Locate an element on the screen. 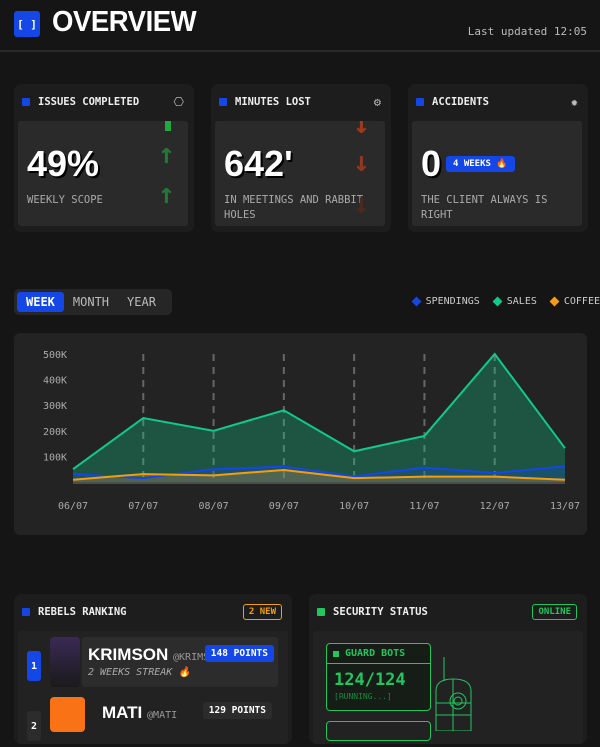 The height and width of the screenshot is (747, 600). x-tick-label: 12/07 is located at coordinates (495, 506).